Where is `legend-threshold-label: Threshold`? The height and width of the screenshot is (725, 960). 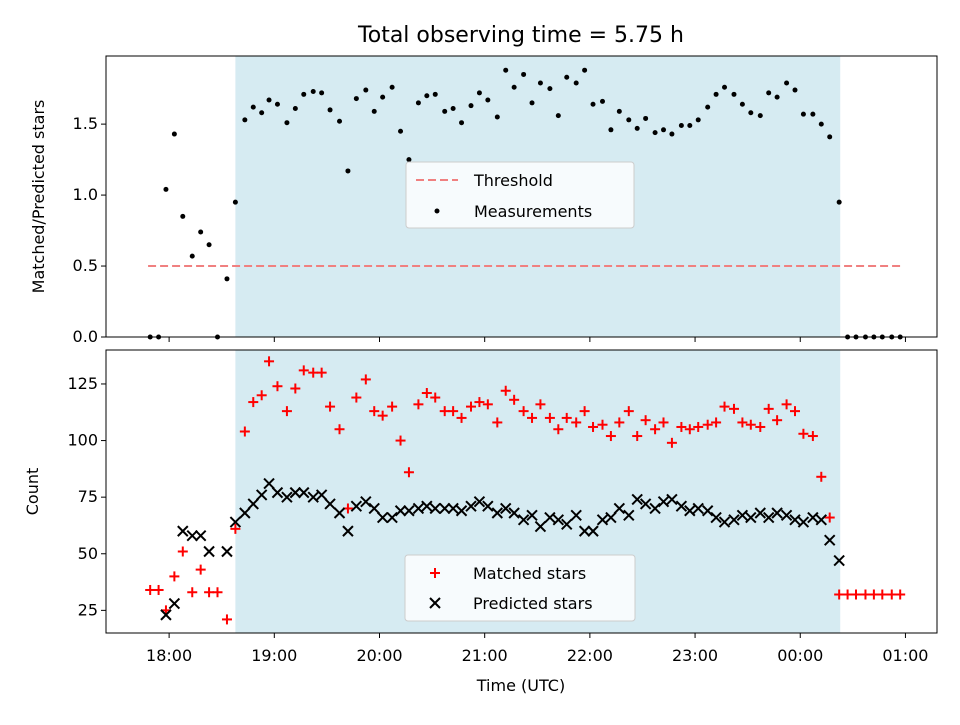
legend-threshold-label: Threshold is located at coordinates (513, 180).